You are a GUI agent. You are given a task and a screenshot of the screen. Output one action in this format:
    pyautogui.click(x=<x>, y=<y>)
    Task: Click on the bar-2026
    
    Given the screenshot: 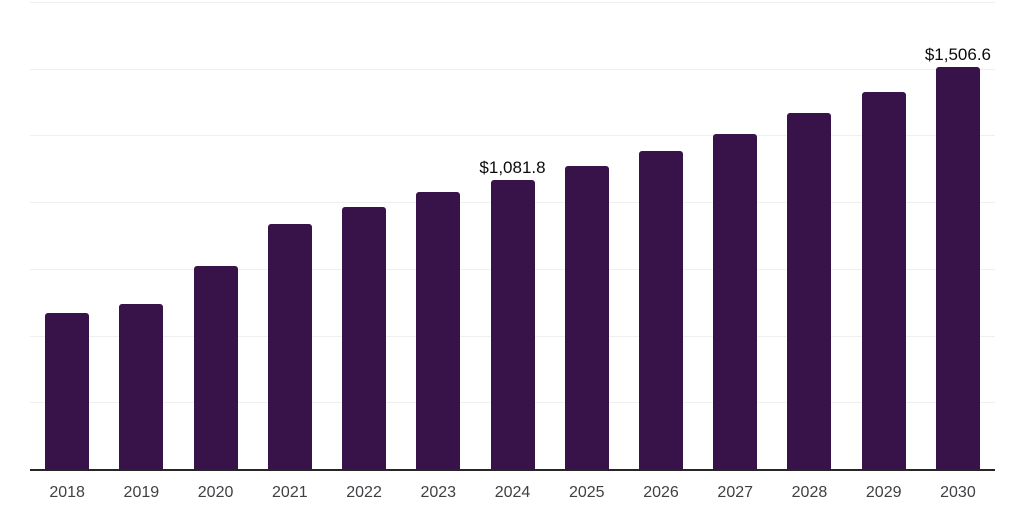 What is the action you would take?
    pyautogui.click(x=660, y=309)
    